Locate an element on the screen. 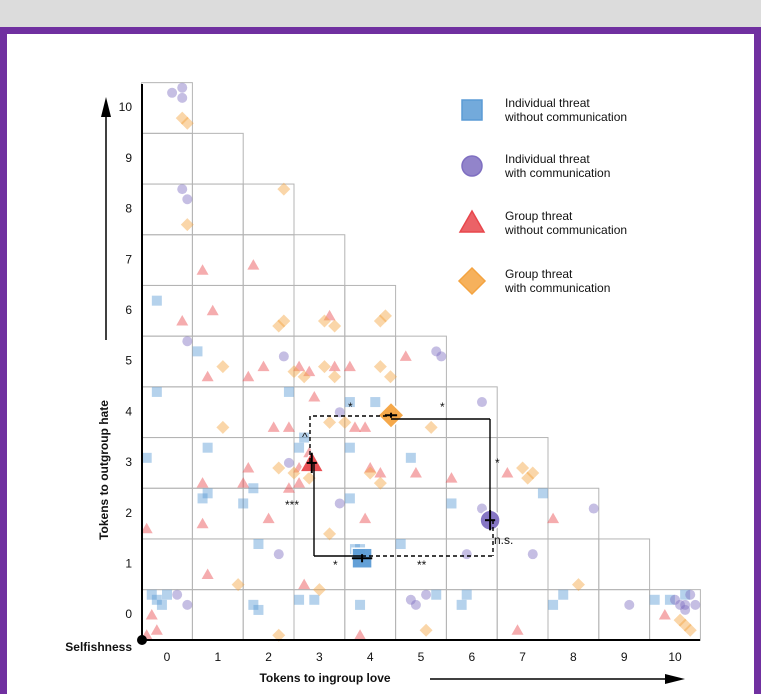 The height and width of the screenshot is (694, 761). annotation: * is located at coordinates (350, 407).